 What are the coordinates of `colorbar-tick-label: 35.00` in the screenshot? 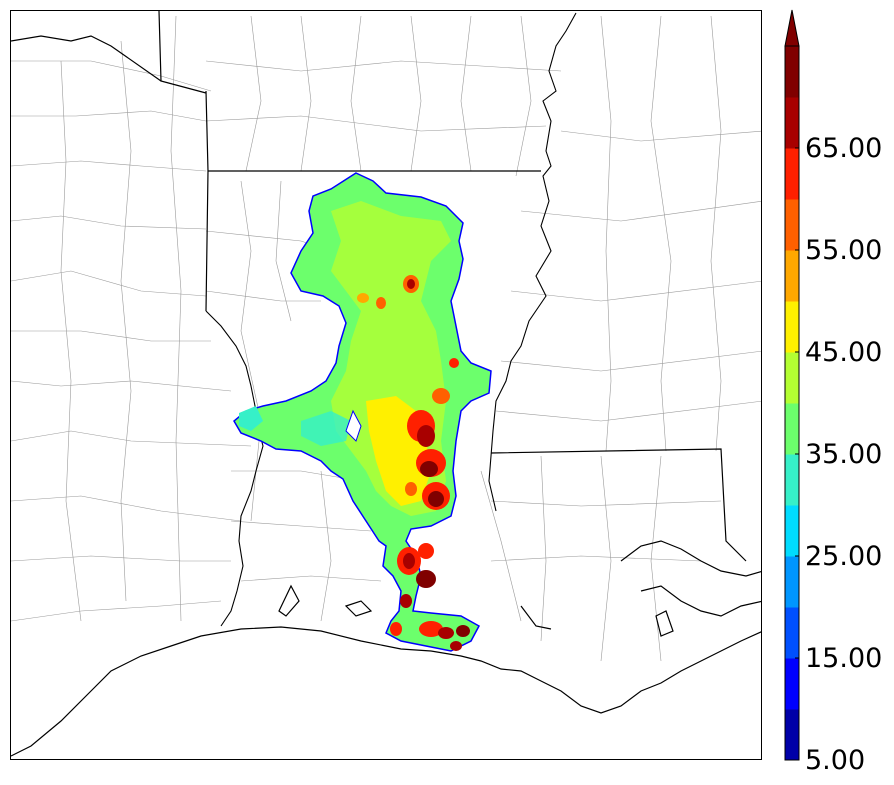 It's located at (844, 454).